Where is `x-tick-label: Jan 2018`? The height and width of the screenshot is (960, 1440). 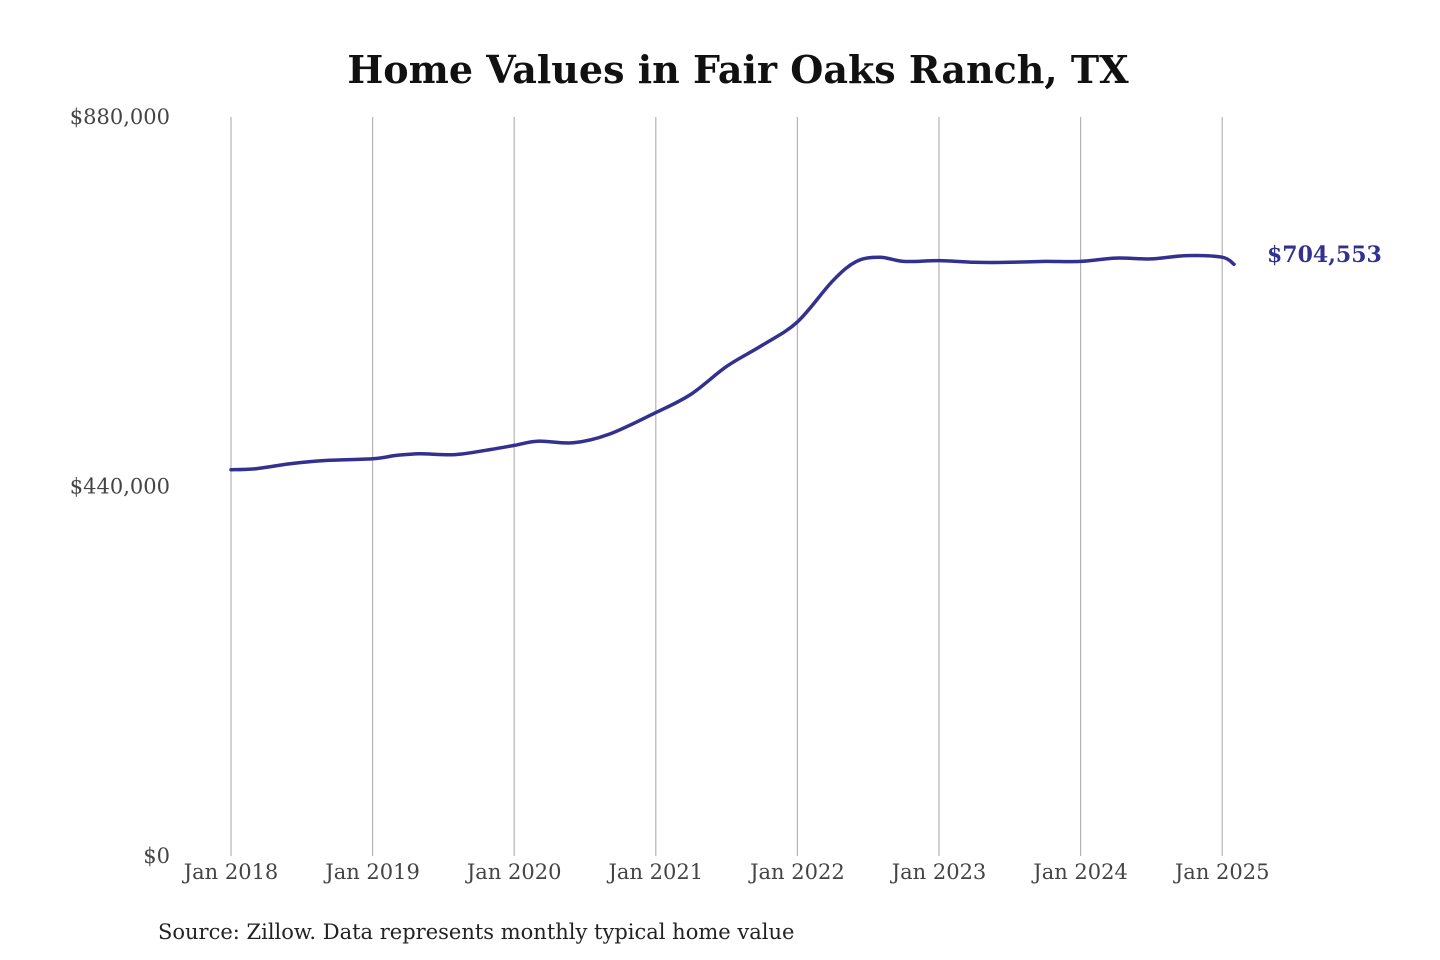 x-tick-label: Jan 2018 is located at coordinates (230, 872).